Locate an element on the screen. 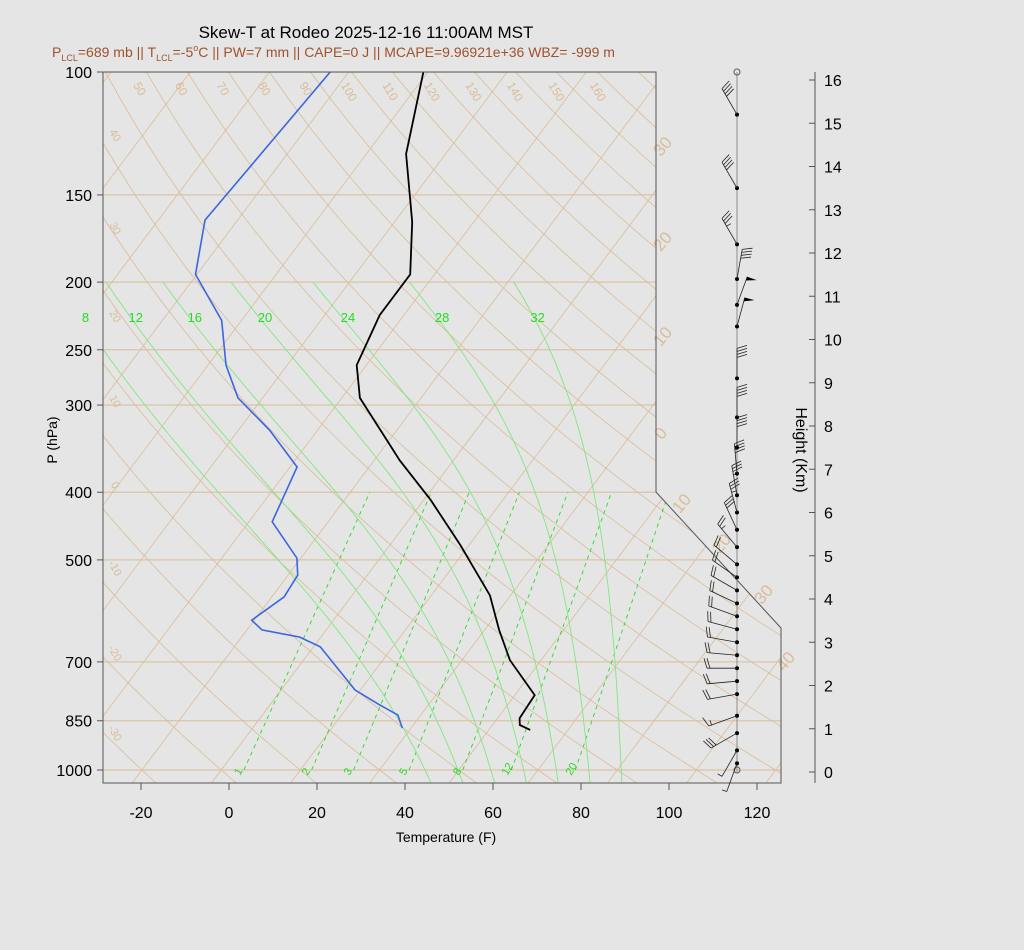 This screenshot has width=1024, height=950. dry-adiabat-label: 60 is located at coordinates (181, 89).